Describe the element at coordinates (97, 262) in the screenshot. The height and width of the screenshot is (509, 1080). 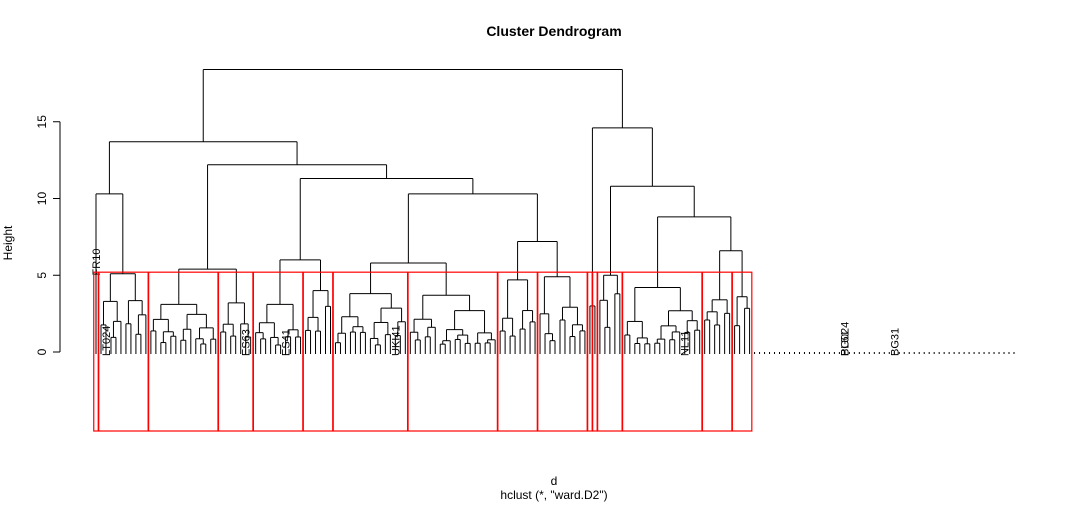
I see `leaf-label: FR10` at that location.